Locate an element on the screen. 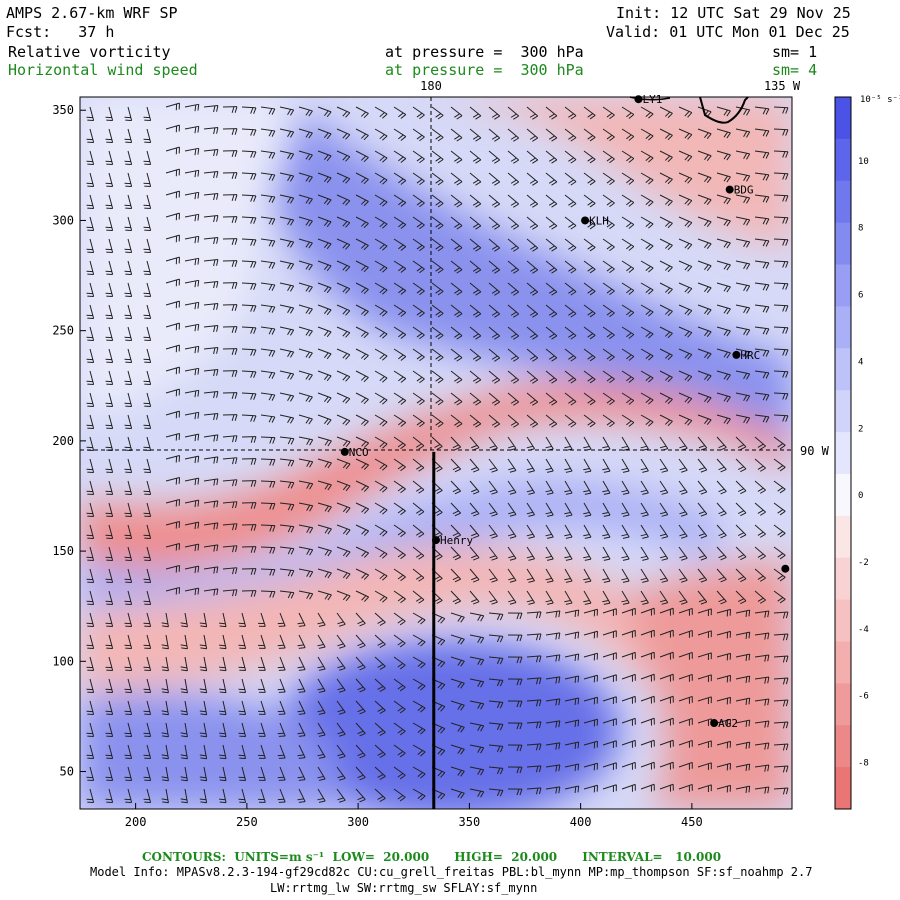  station-dot is located at coordinates (344, 451).